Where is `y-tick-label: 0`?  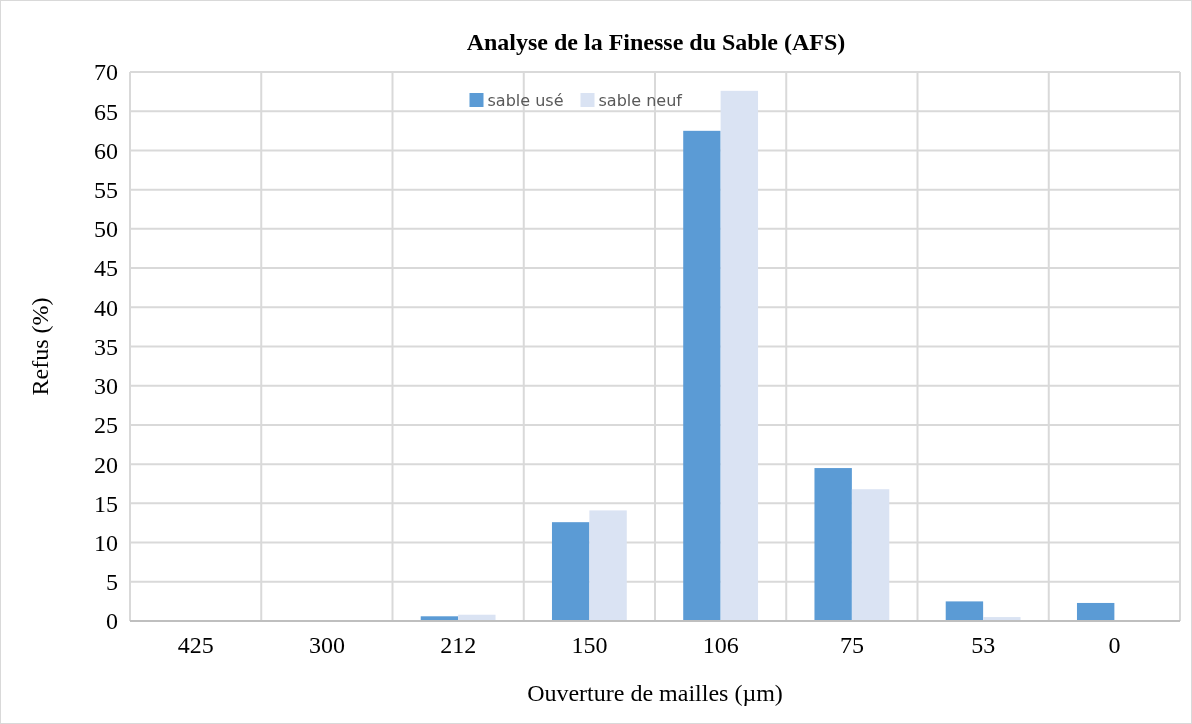
y-tick-label: 0 is located at coordinates (112, 621).